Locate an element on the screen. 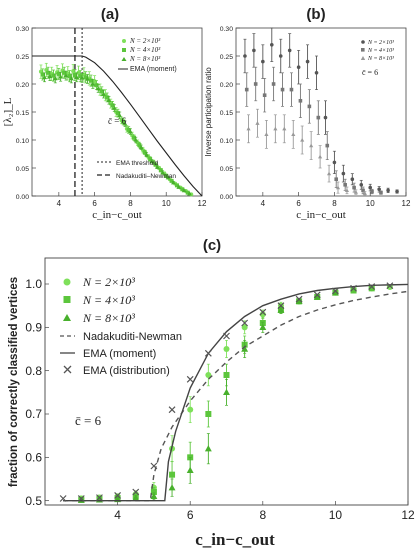 The width and height of the screenshot is (416, 554). b-xtick-label-1: 6 is located at coordinates (298, 203).